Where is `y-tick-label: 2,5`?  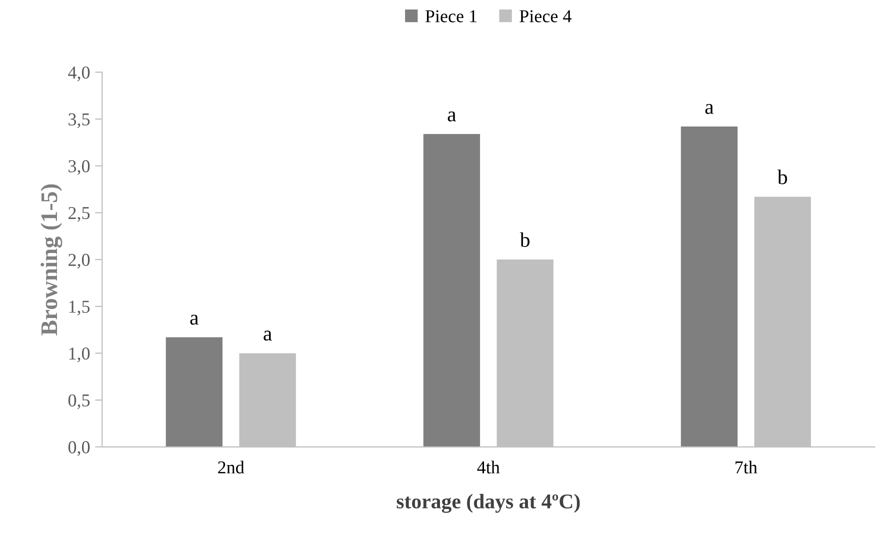
y-tick-label: 2,5 is located at coordinates (79, 214).